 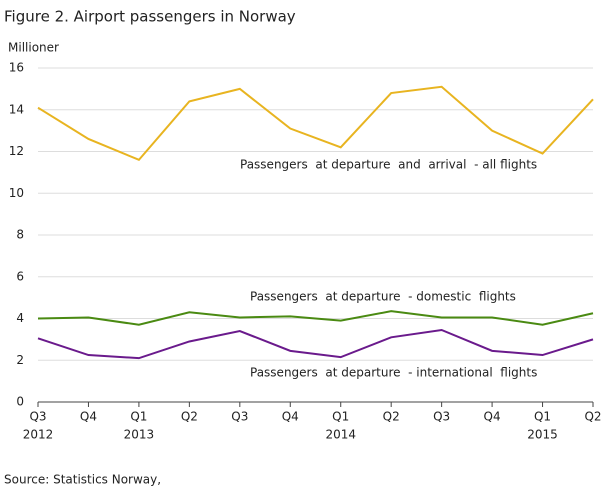 I want to click on x-year-label: 2013, so click(x=139, y=435).